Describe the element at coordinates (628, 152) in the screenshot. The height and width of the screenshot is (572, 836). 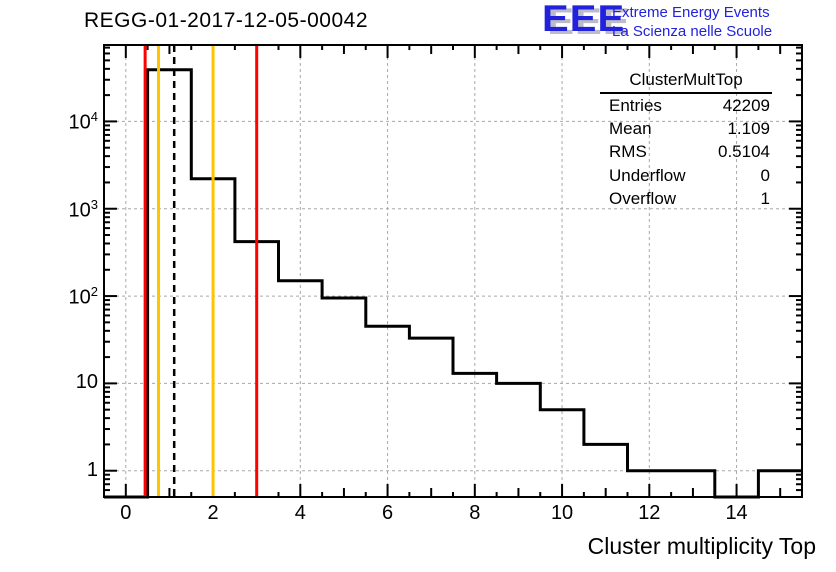
I see `stats-label: RMS` at that location.